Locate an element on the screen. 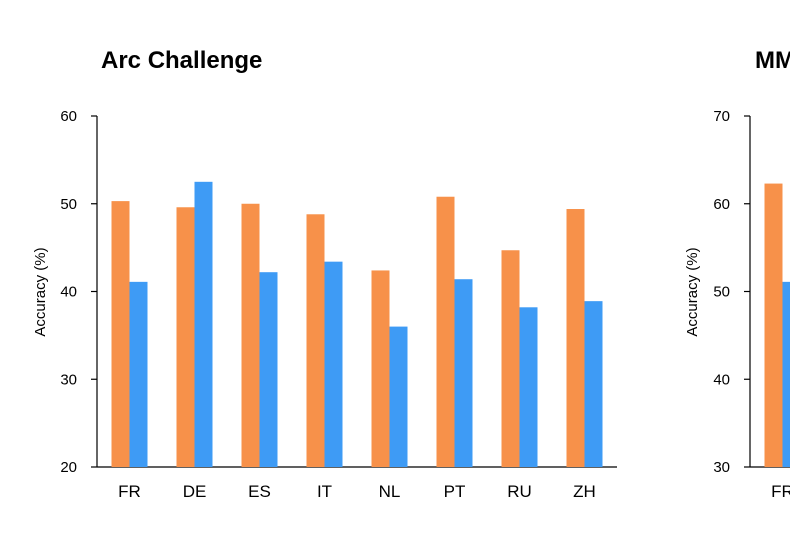 This screenshot has height=550, width=790. bars is located at coordinates (777, 325).